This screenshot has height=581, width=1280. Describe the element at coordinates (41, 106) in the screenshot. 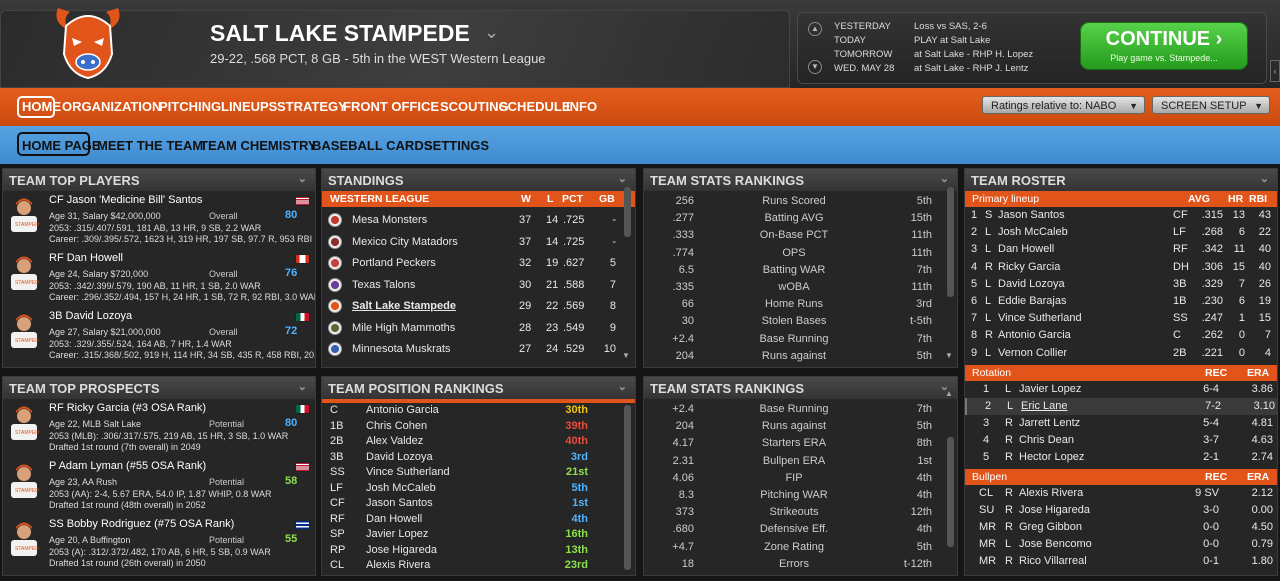

I see `tab-home: HOME` at that location.